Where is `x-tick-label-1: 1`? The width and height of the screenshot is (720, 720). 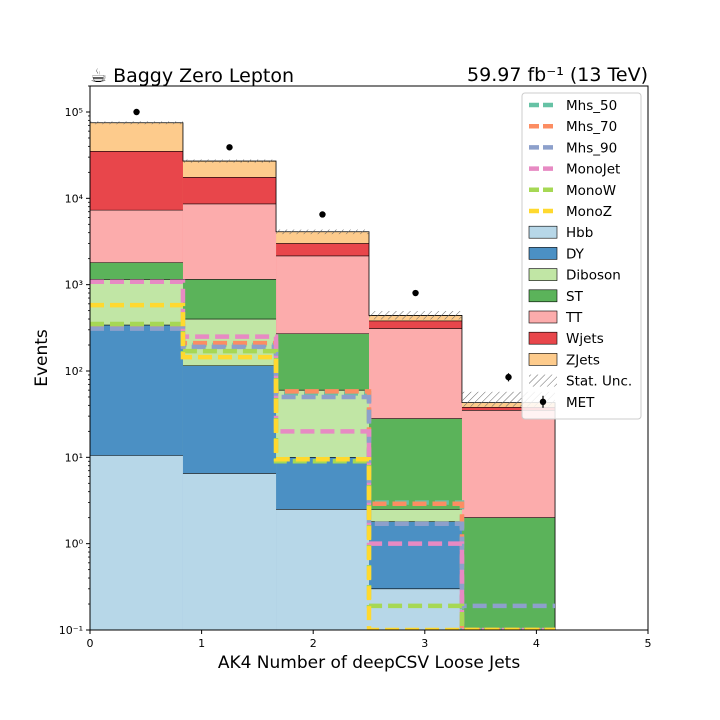
x-tick-label-1: 1 is located at coordinates (201, 643).